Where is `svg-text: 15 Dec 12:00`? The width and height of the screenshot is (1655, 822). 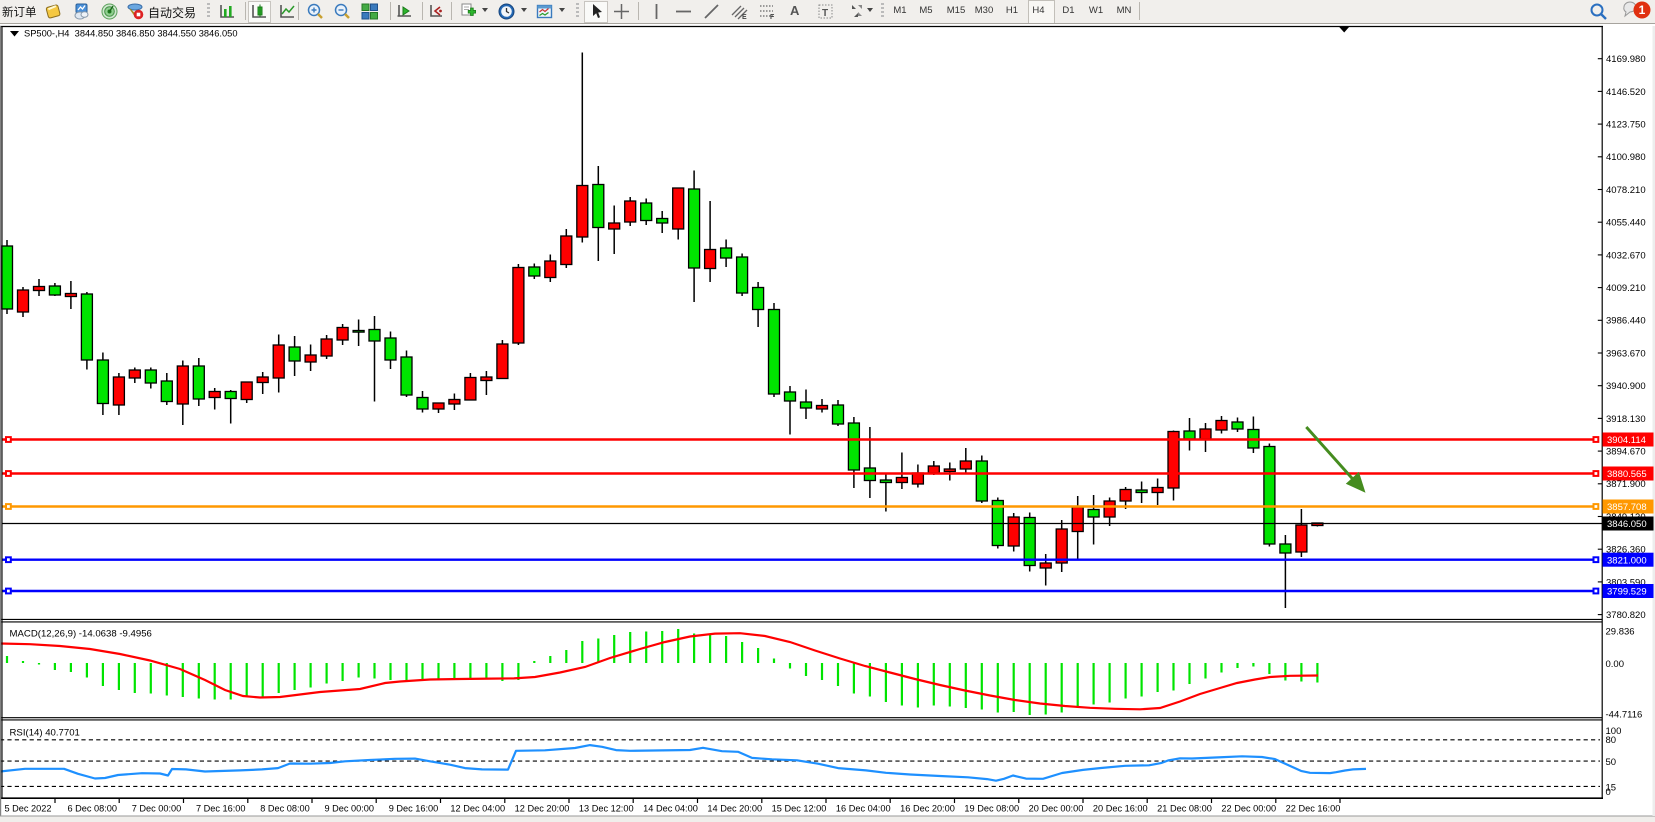 svg-text: 15 Dec 12:00 is located at coordinates (799, 809).